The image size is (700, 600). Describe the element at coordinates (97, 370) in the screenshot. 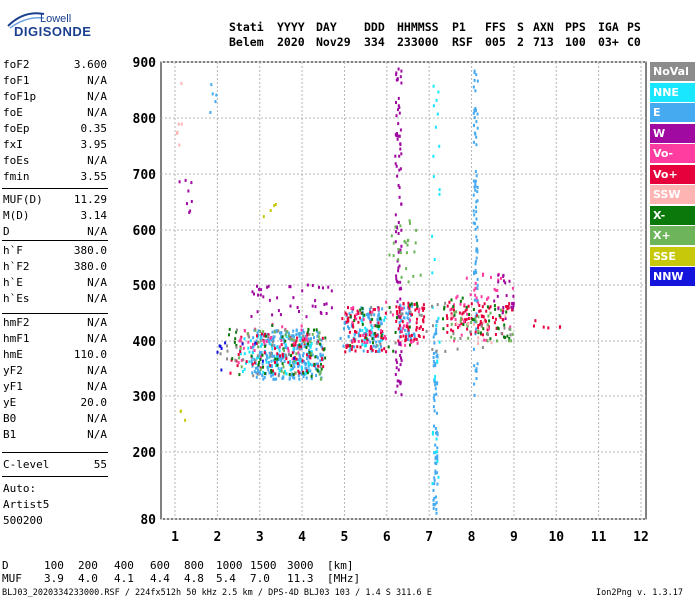

I see `param-value: N/A` at that location.